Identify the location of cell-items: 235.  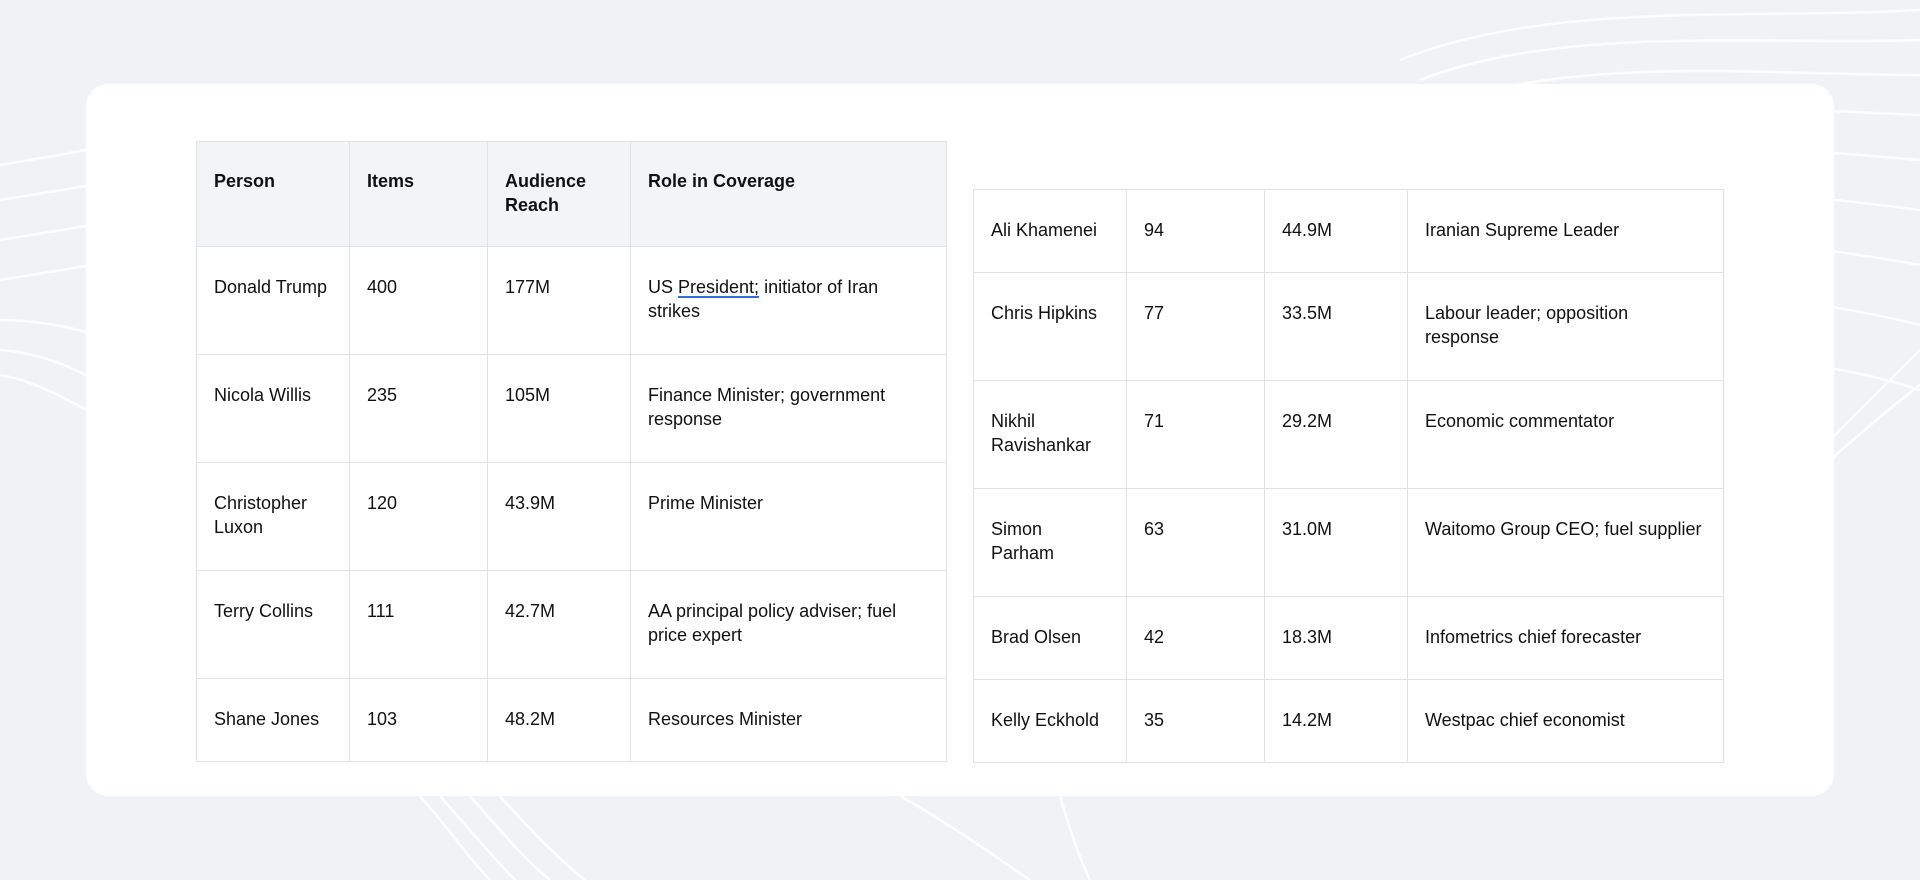
(418, 408).